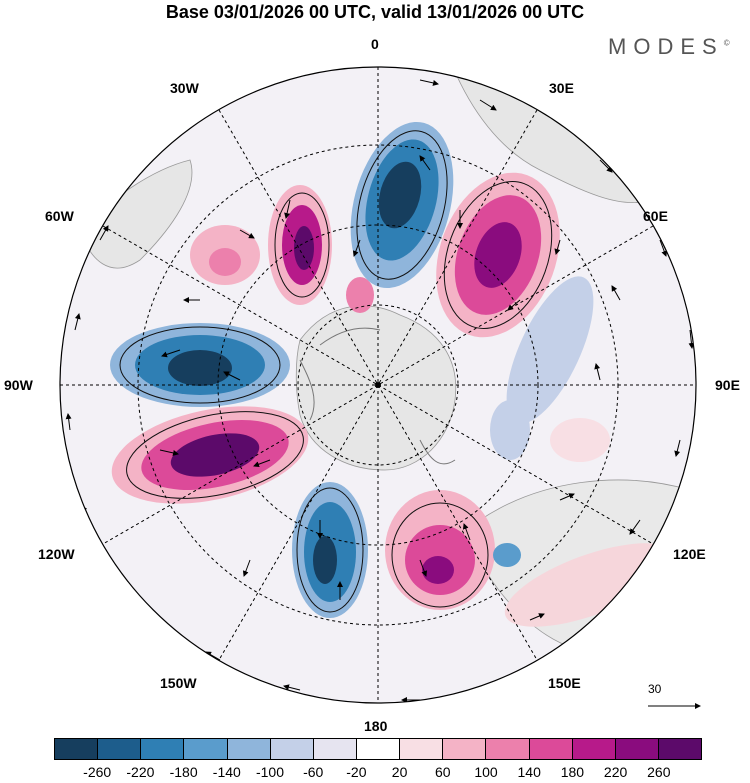 The image size is (750, 783). Describe the element at coordinates (184, 88) in the screenshot. I see `lon-label-30w: 30W` at that location.